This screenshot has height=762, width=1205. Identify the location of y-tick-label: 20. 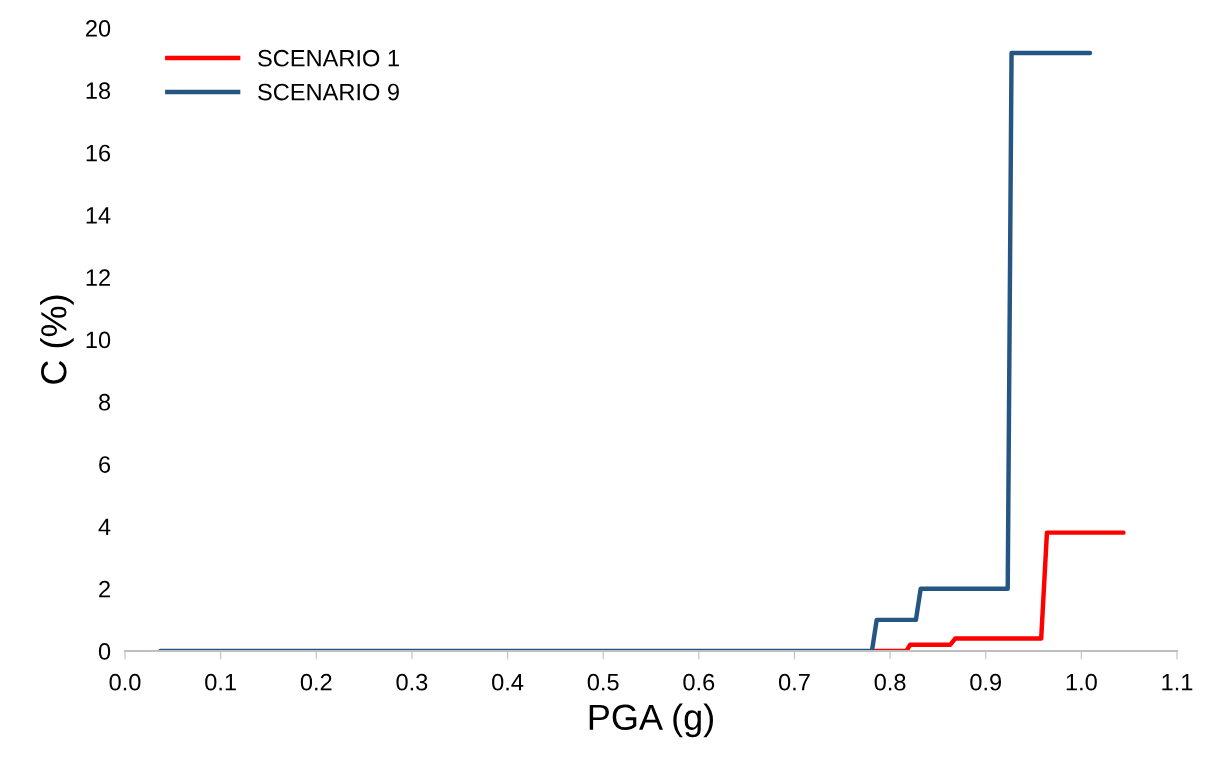
(98, 28).